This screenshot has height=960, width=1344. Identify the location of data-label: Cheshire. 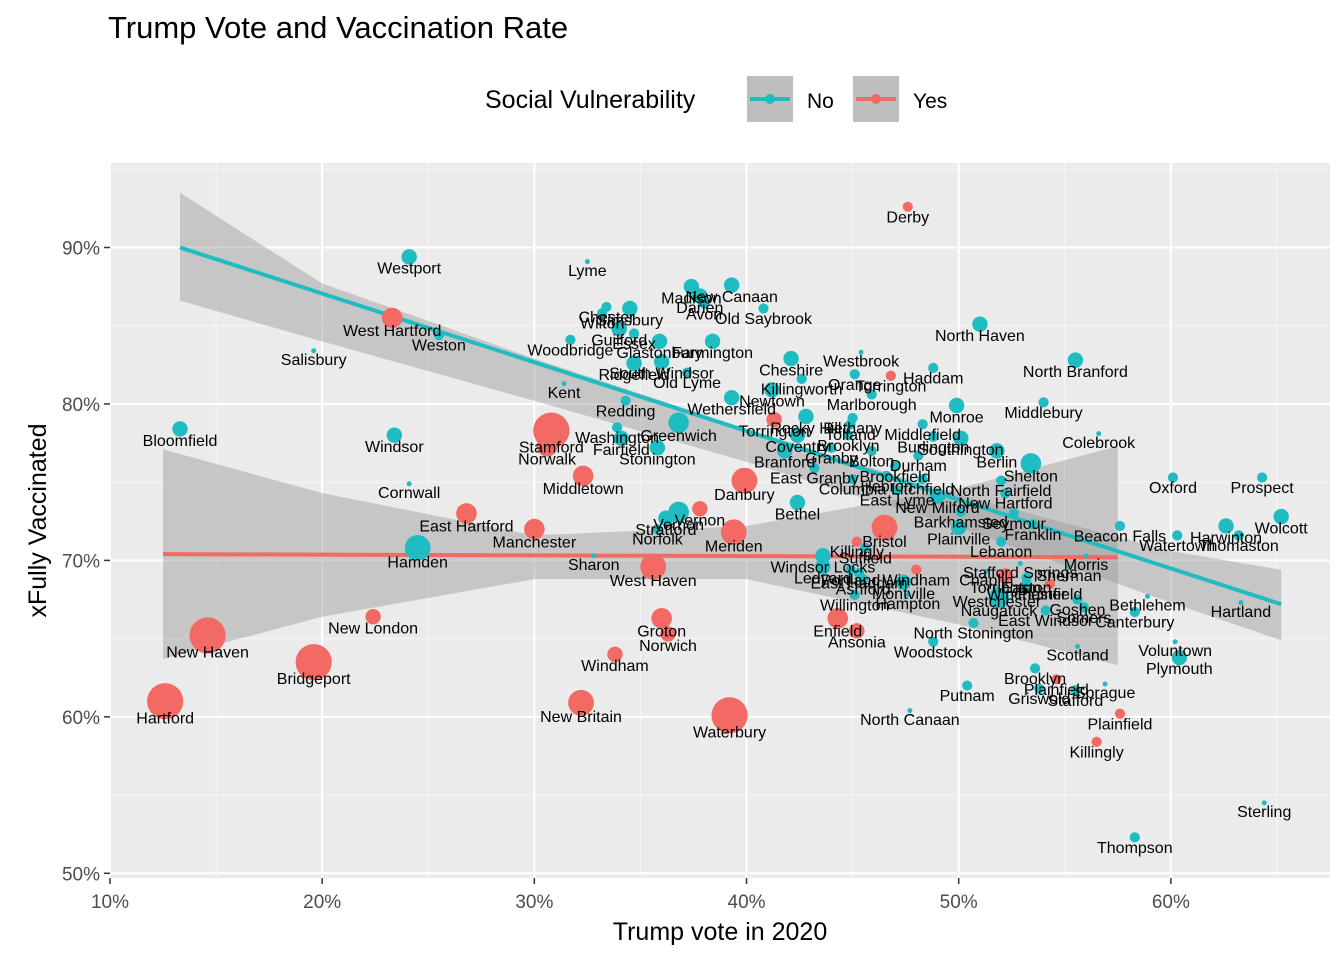
(791, 370).